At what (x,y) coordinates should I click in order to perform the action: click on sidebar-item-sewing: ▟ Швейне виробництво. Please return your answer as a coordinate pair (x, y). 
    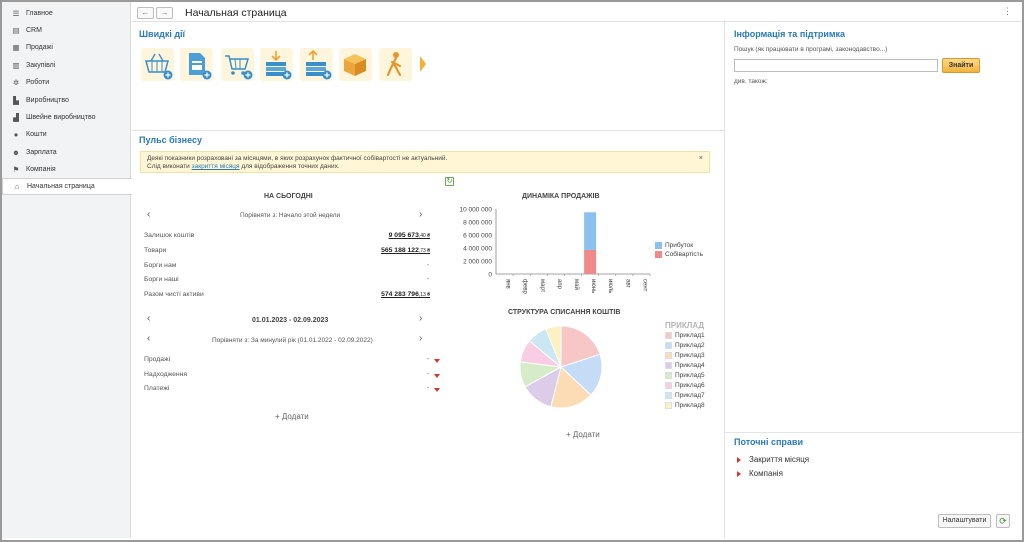
    Looking at the image, I should click on (66, 117).